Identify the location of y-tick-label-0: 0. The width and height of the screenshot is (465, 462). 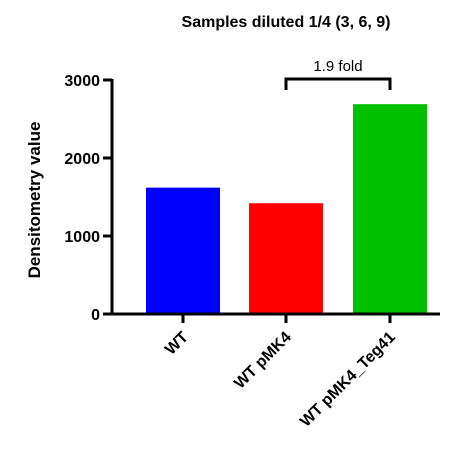
(95, 315).